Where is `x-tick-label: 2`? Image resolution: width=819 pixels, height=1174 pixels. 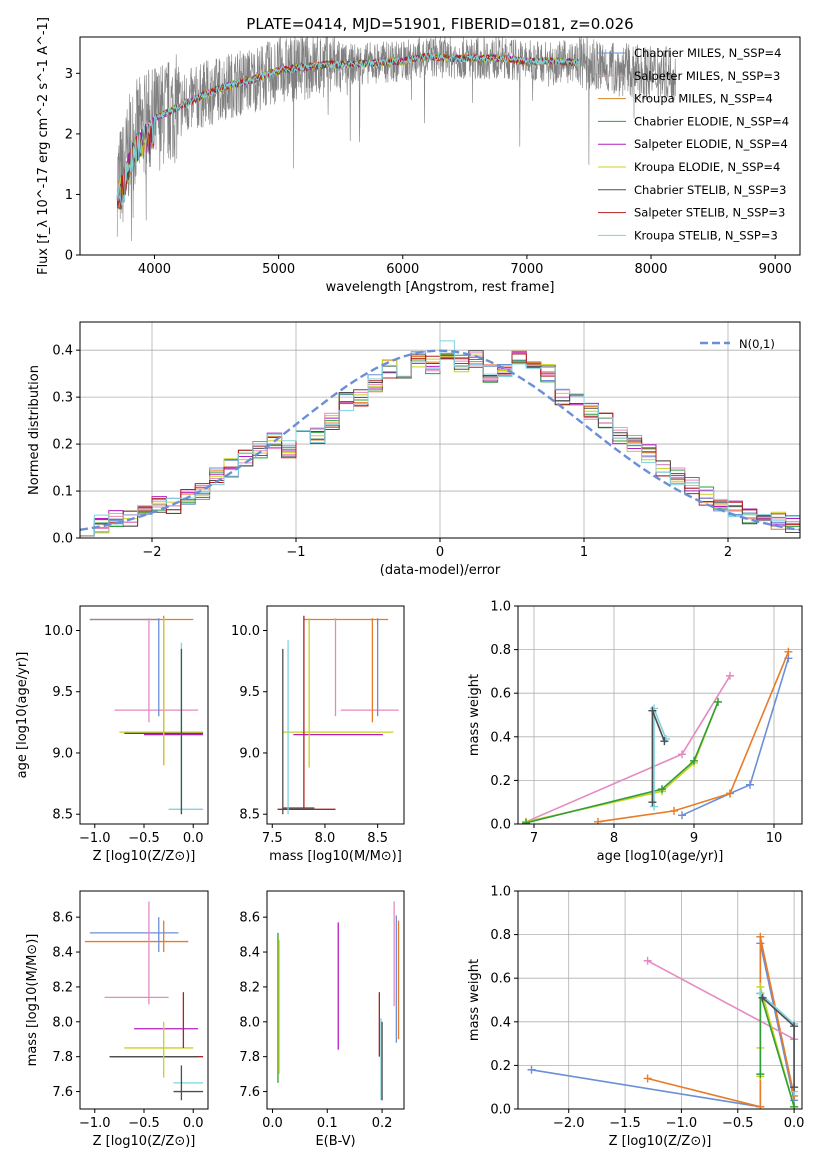 x-tick-label: 2 is located at coordinates (728, 552).